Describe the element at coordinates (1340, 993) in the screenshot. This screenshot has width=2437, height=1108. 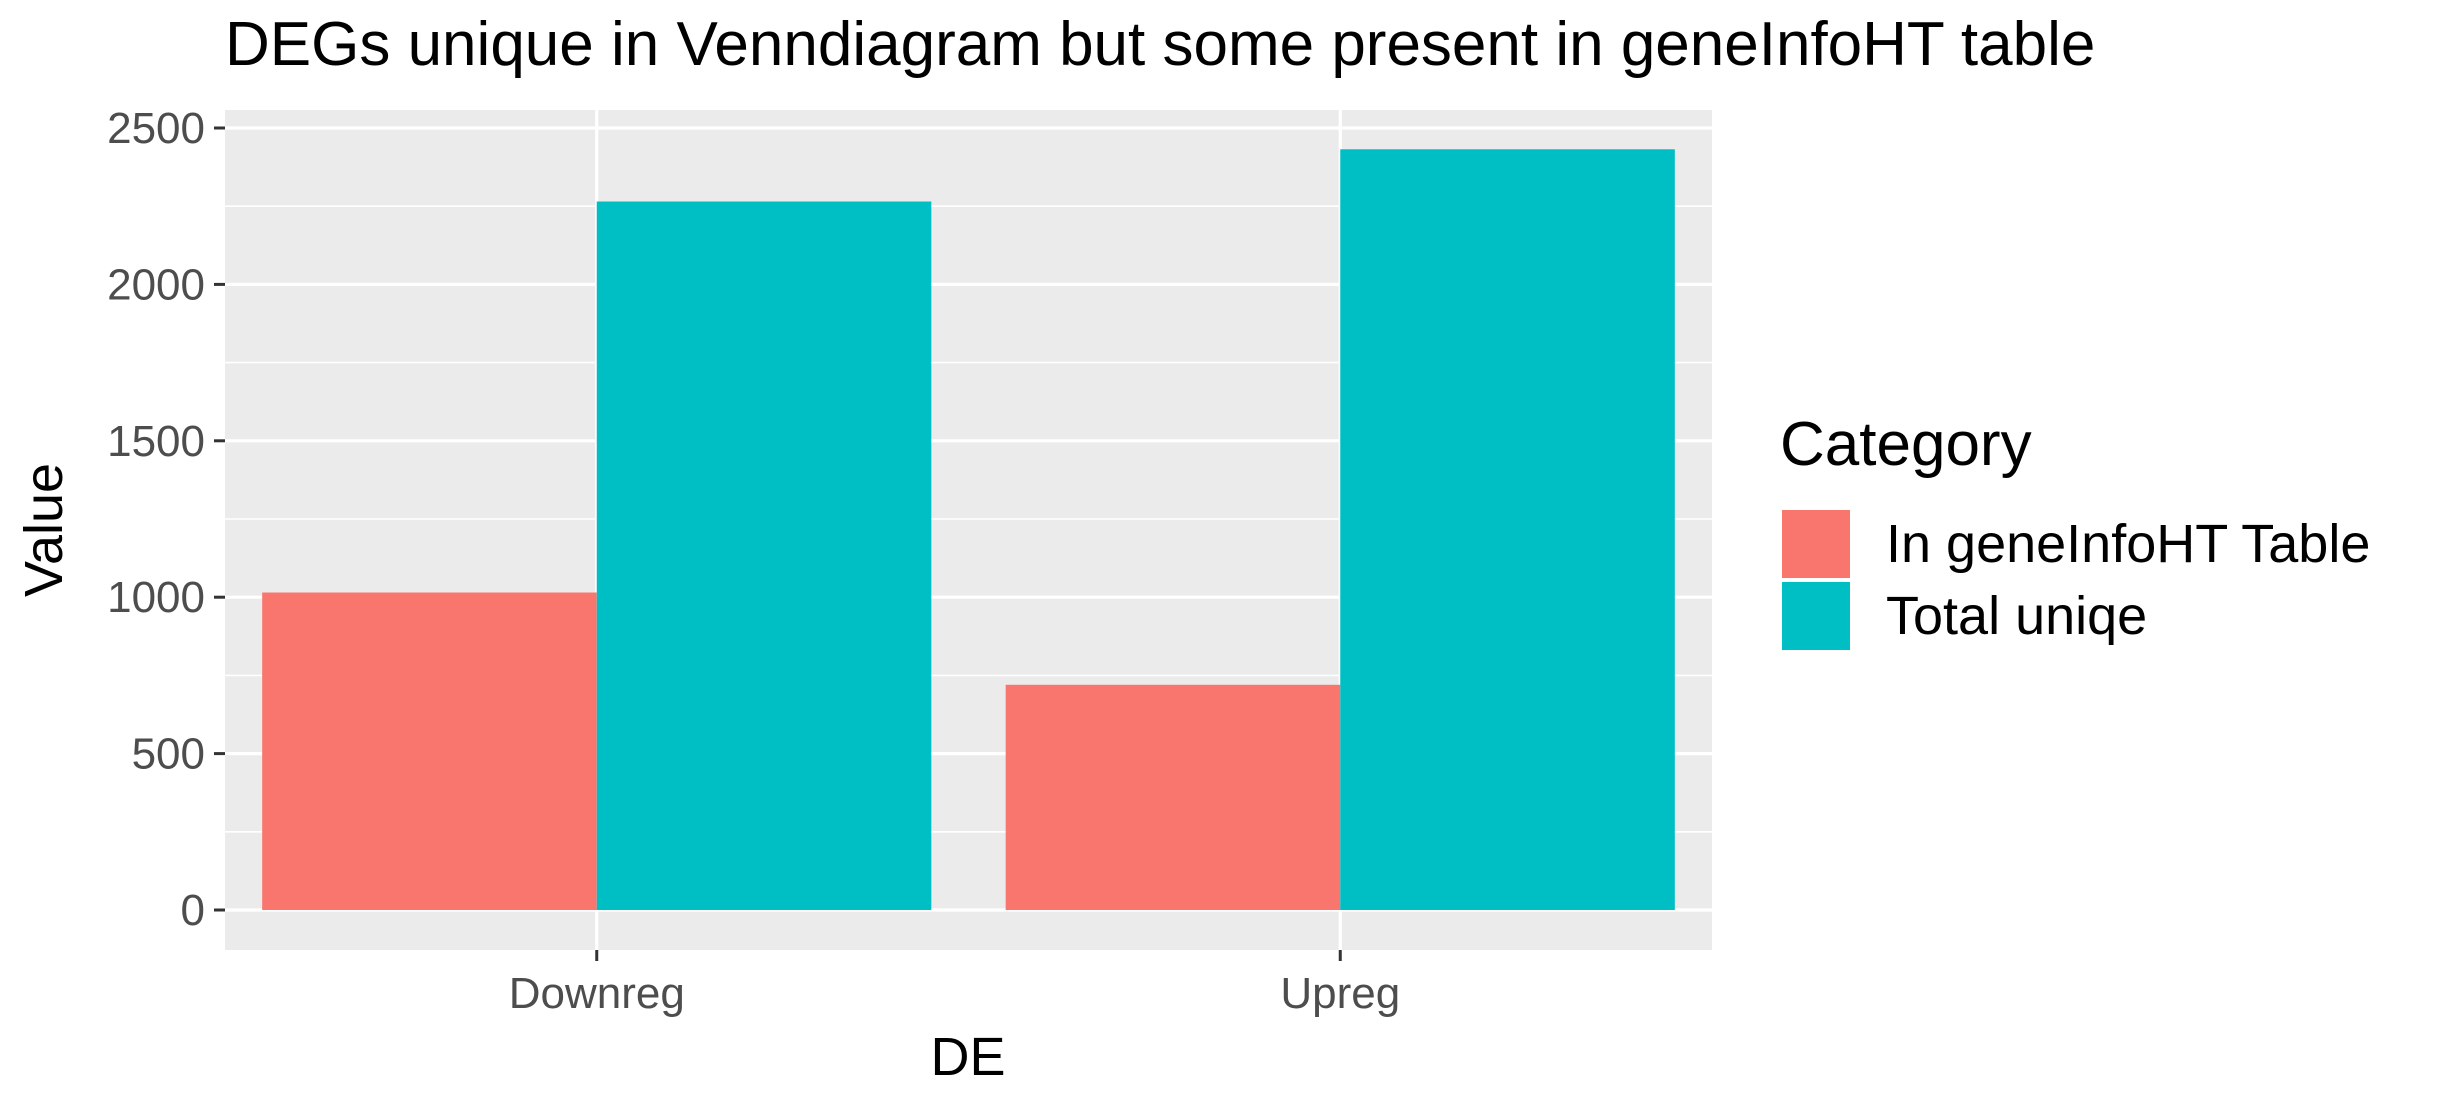
I see `x-tick-label: Upreg` at that location.